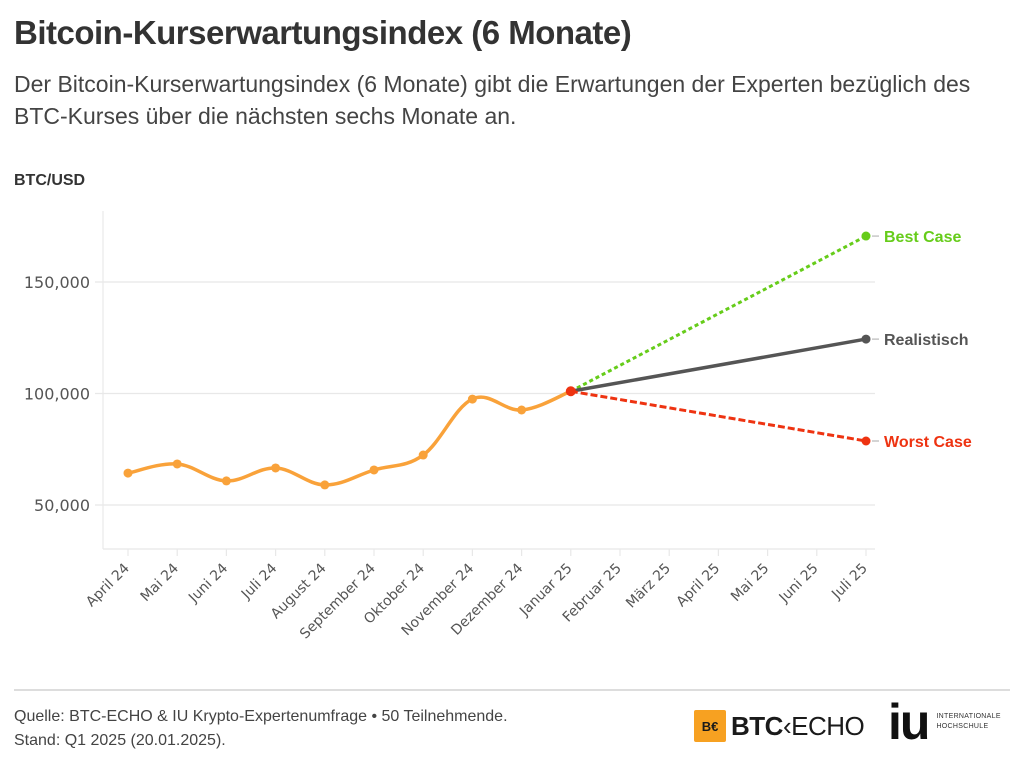 This screenshot has height=768, width=1024. I want to click on worst-case-label: Worst Case, so click(928, 442).